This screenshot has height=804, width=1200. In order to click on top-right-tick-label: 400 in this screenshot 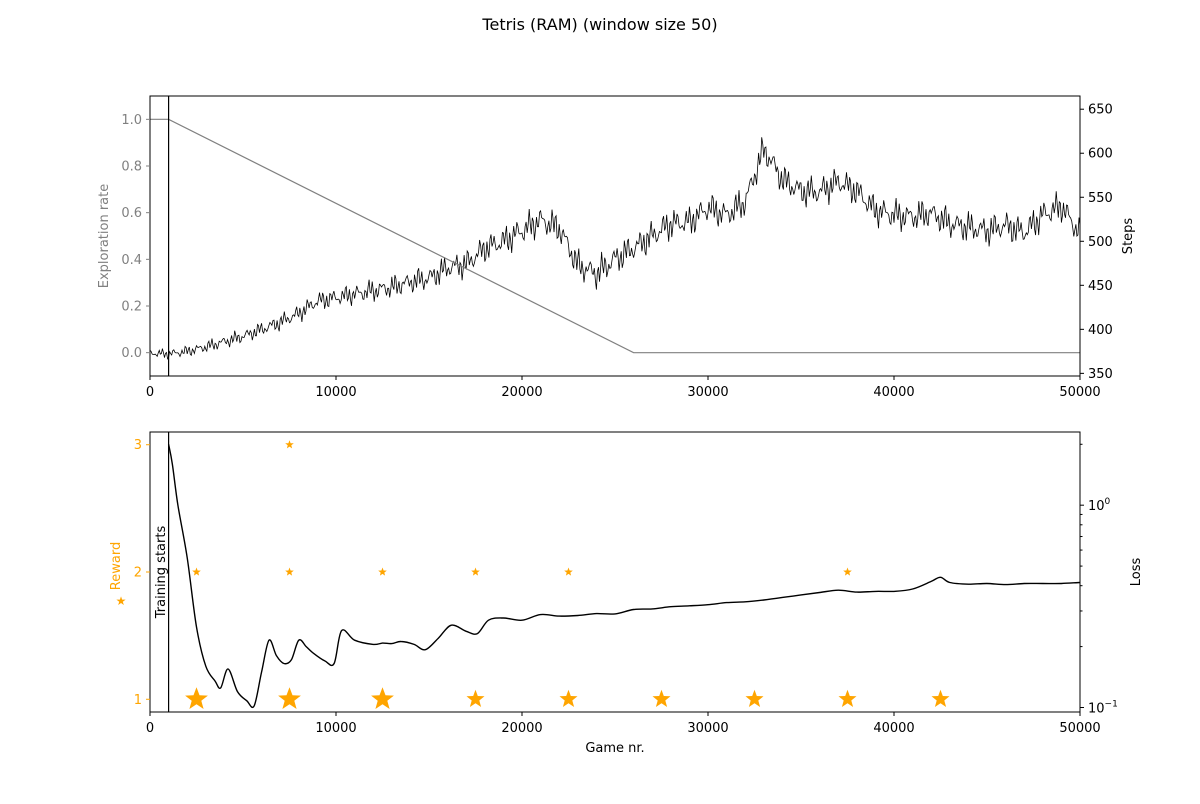, I will do `click(1100, 330)`.